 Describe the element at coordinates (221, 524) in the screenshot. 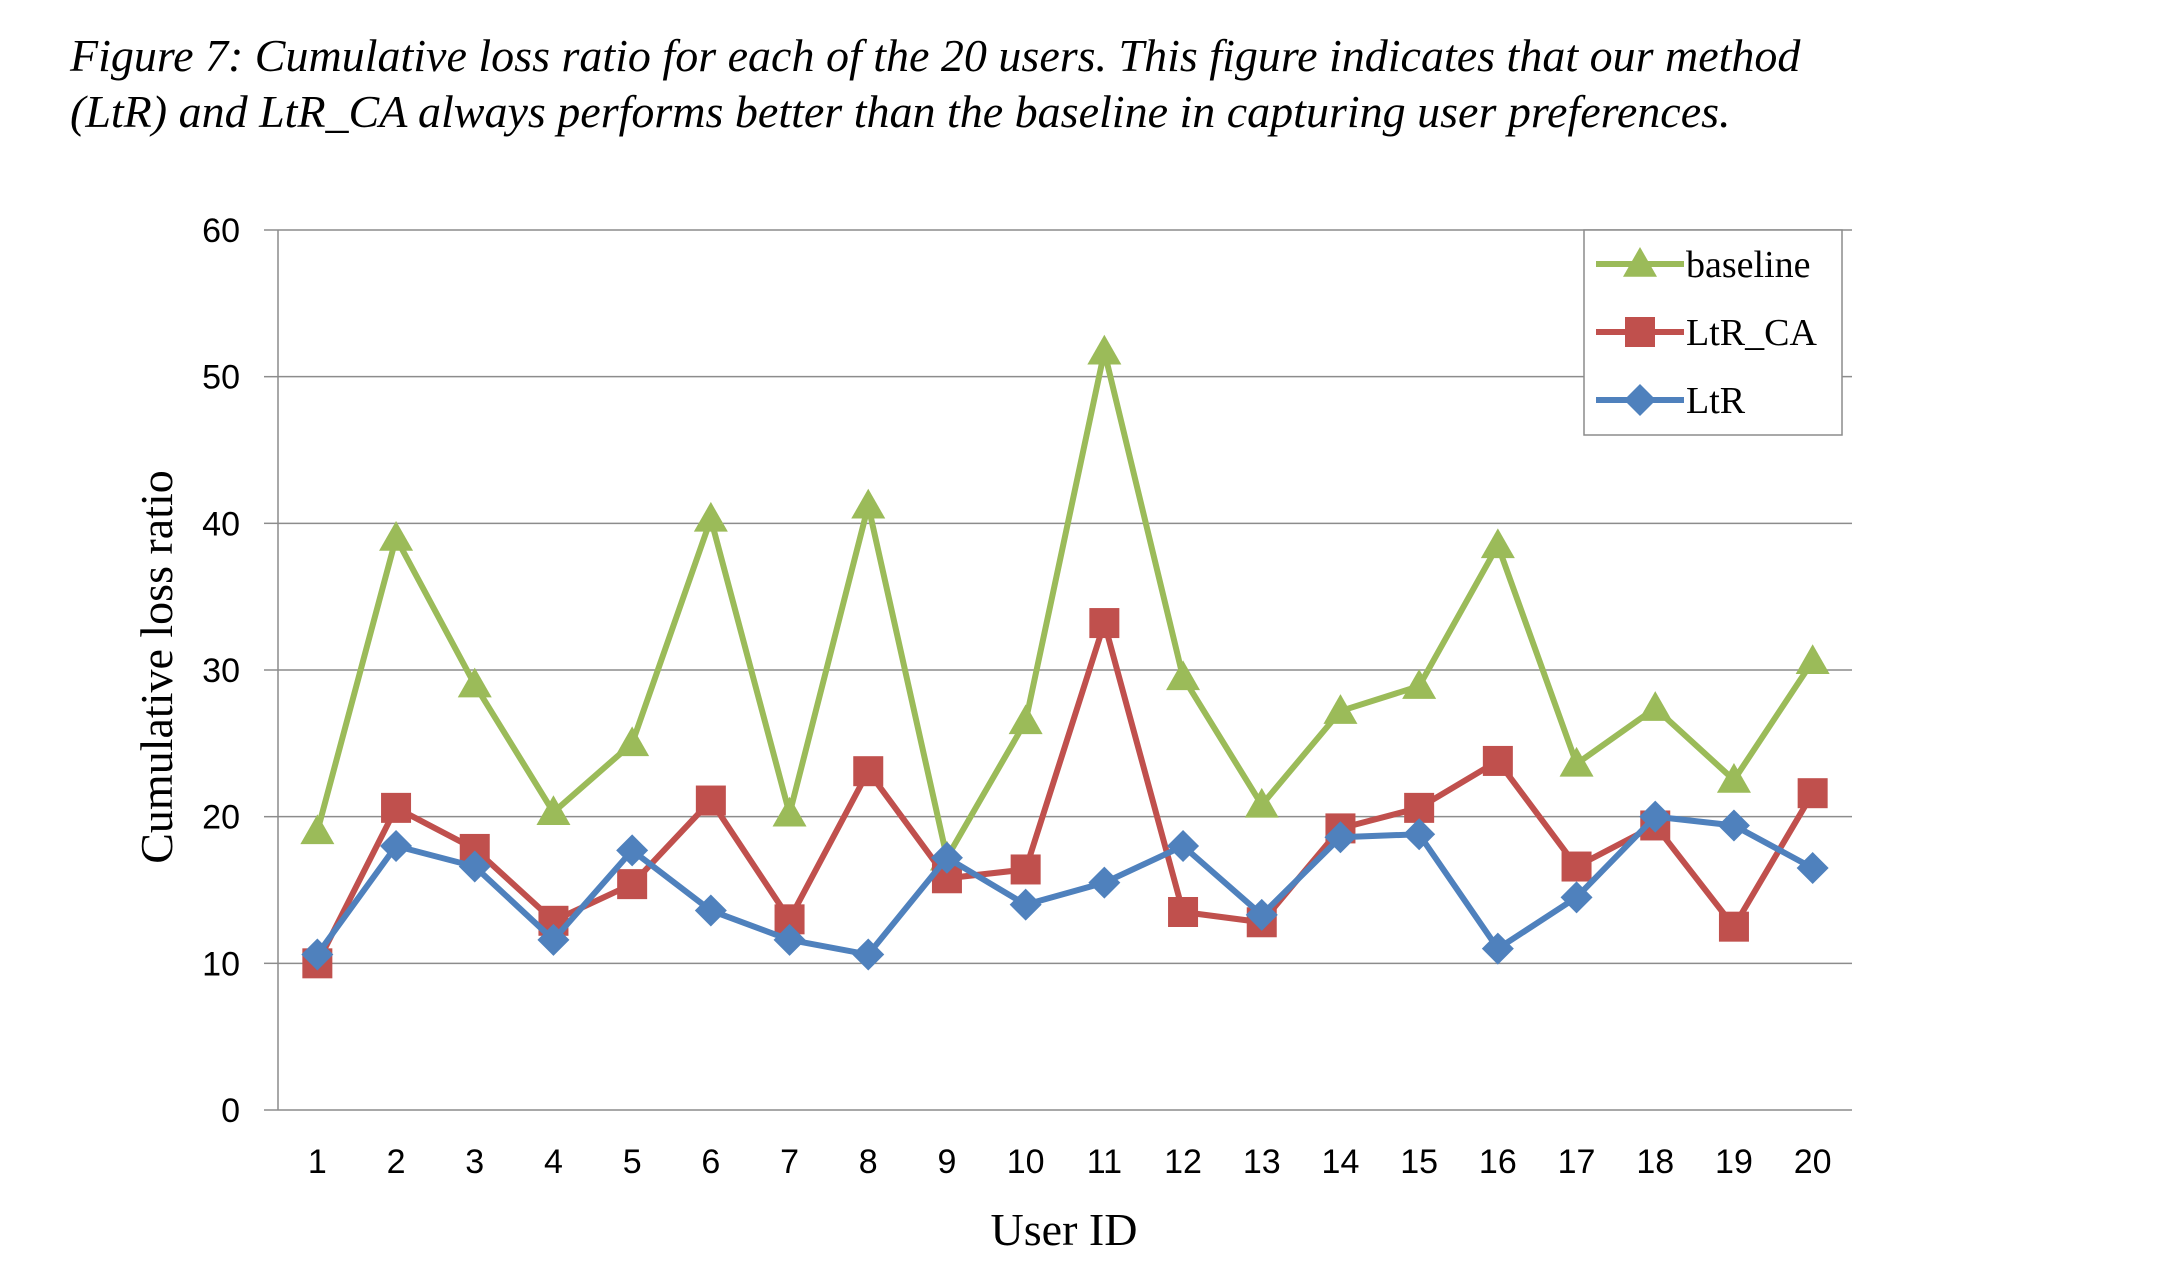

I see `y-tick-label: 40` at that location.